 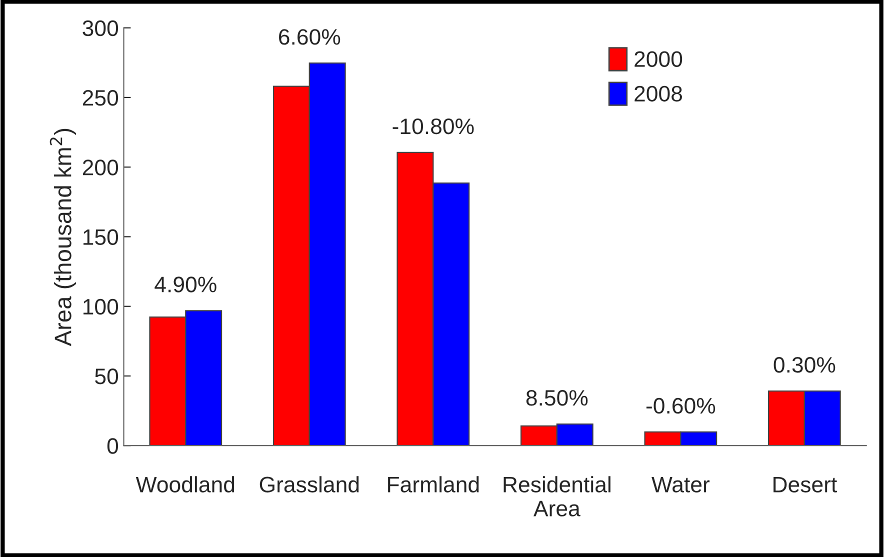 What do you see at coordinates (63, 237) in the screenshot?
I see `y-axis-title: Area (thousand km$^{2}$)` at bounding box center [63, 237].